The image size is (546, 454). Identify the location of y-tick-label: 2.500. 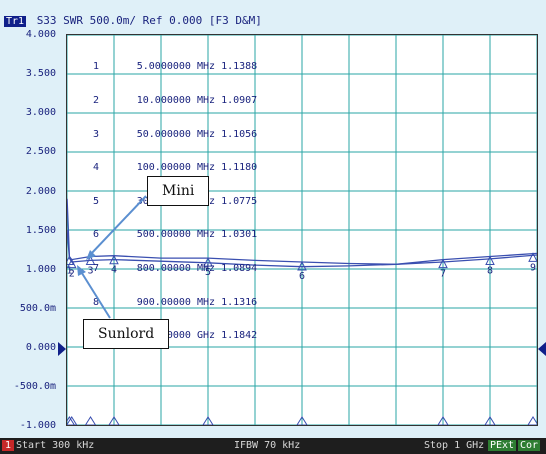
(40, 151).